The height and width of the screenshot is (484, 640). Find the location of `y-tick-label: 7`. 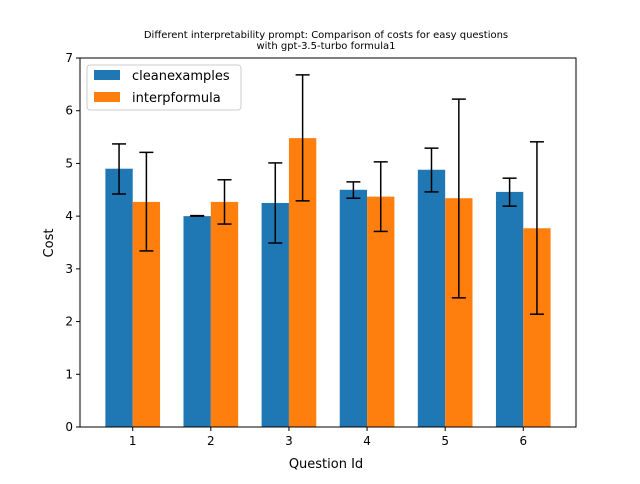

y-tick-label: 7 is located at coordinates (69, 58).